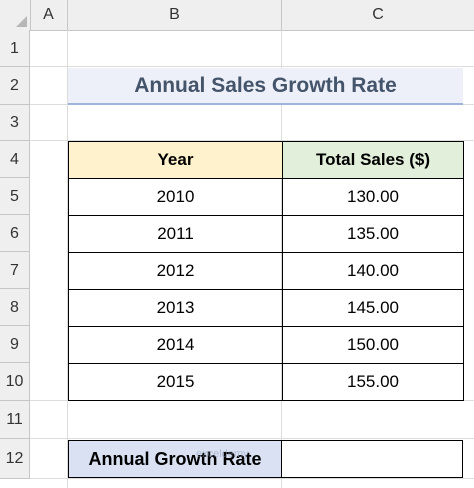 This screenshot has height=488, width=474. What do you see at coordinates (15, 123) in the screenshot?
I see `row-header-3: 3` at bounding box center [15, 123].